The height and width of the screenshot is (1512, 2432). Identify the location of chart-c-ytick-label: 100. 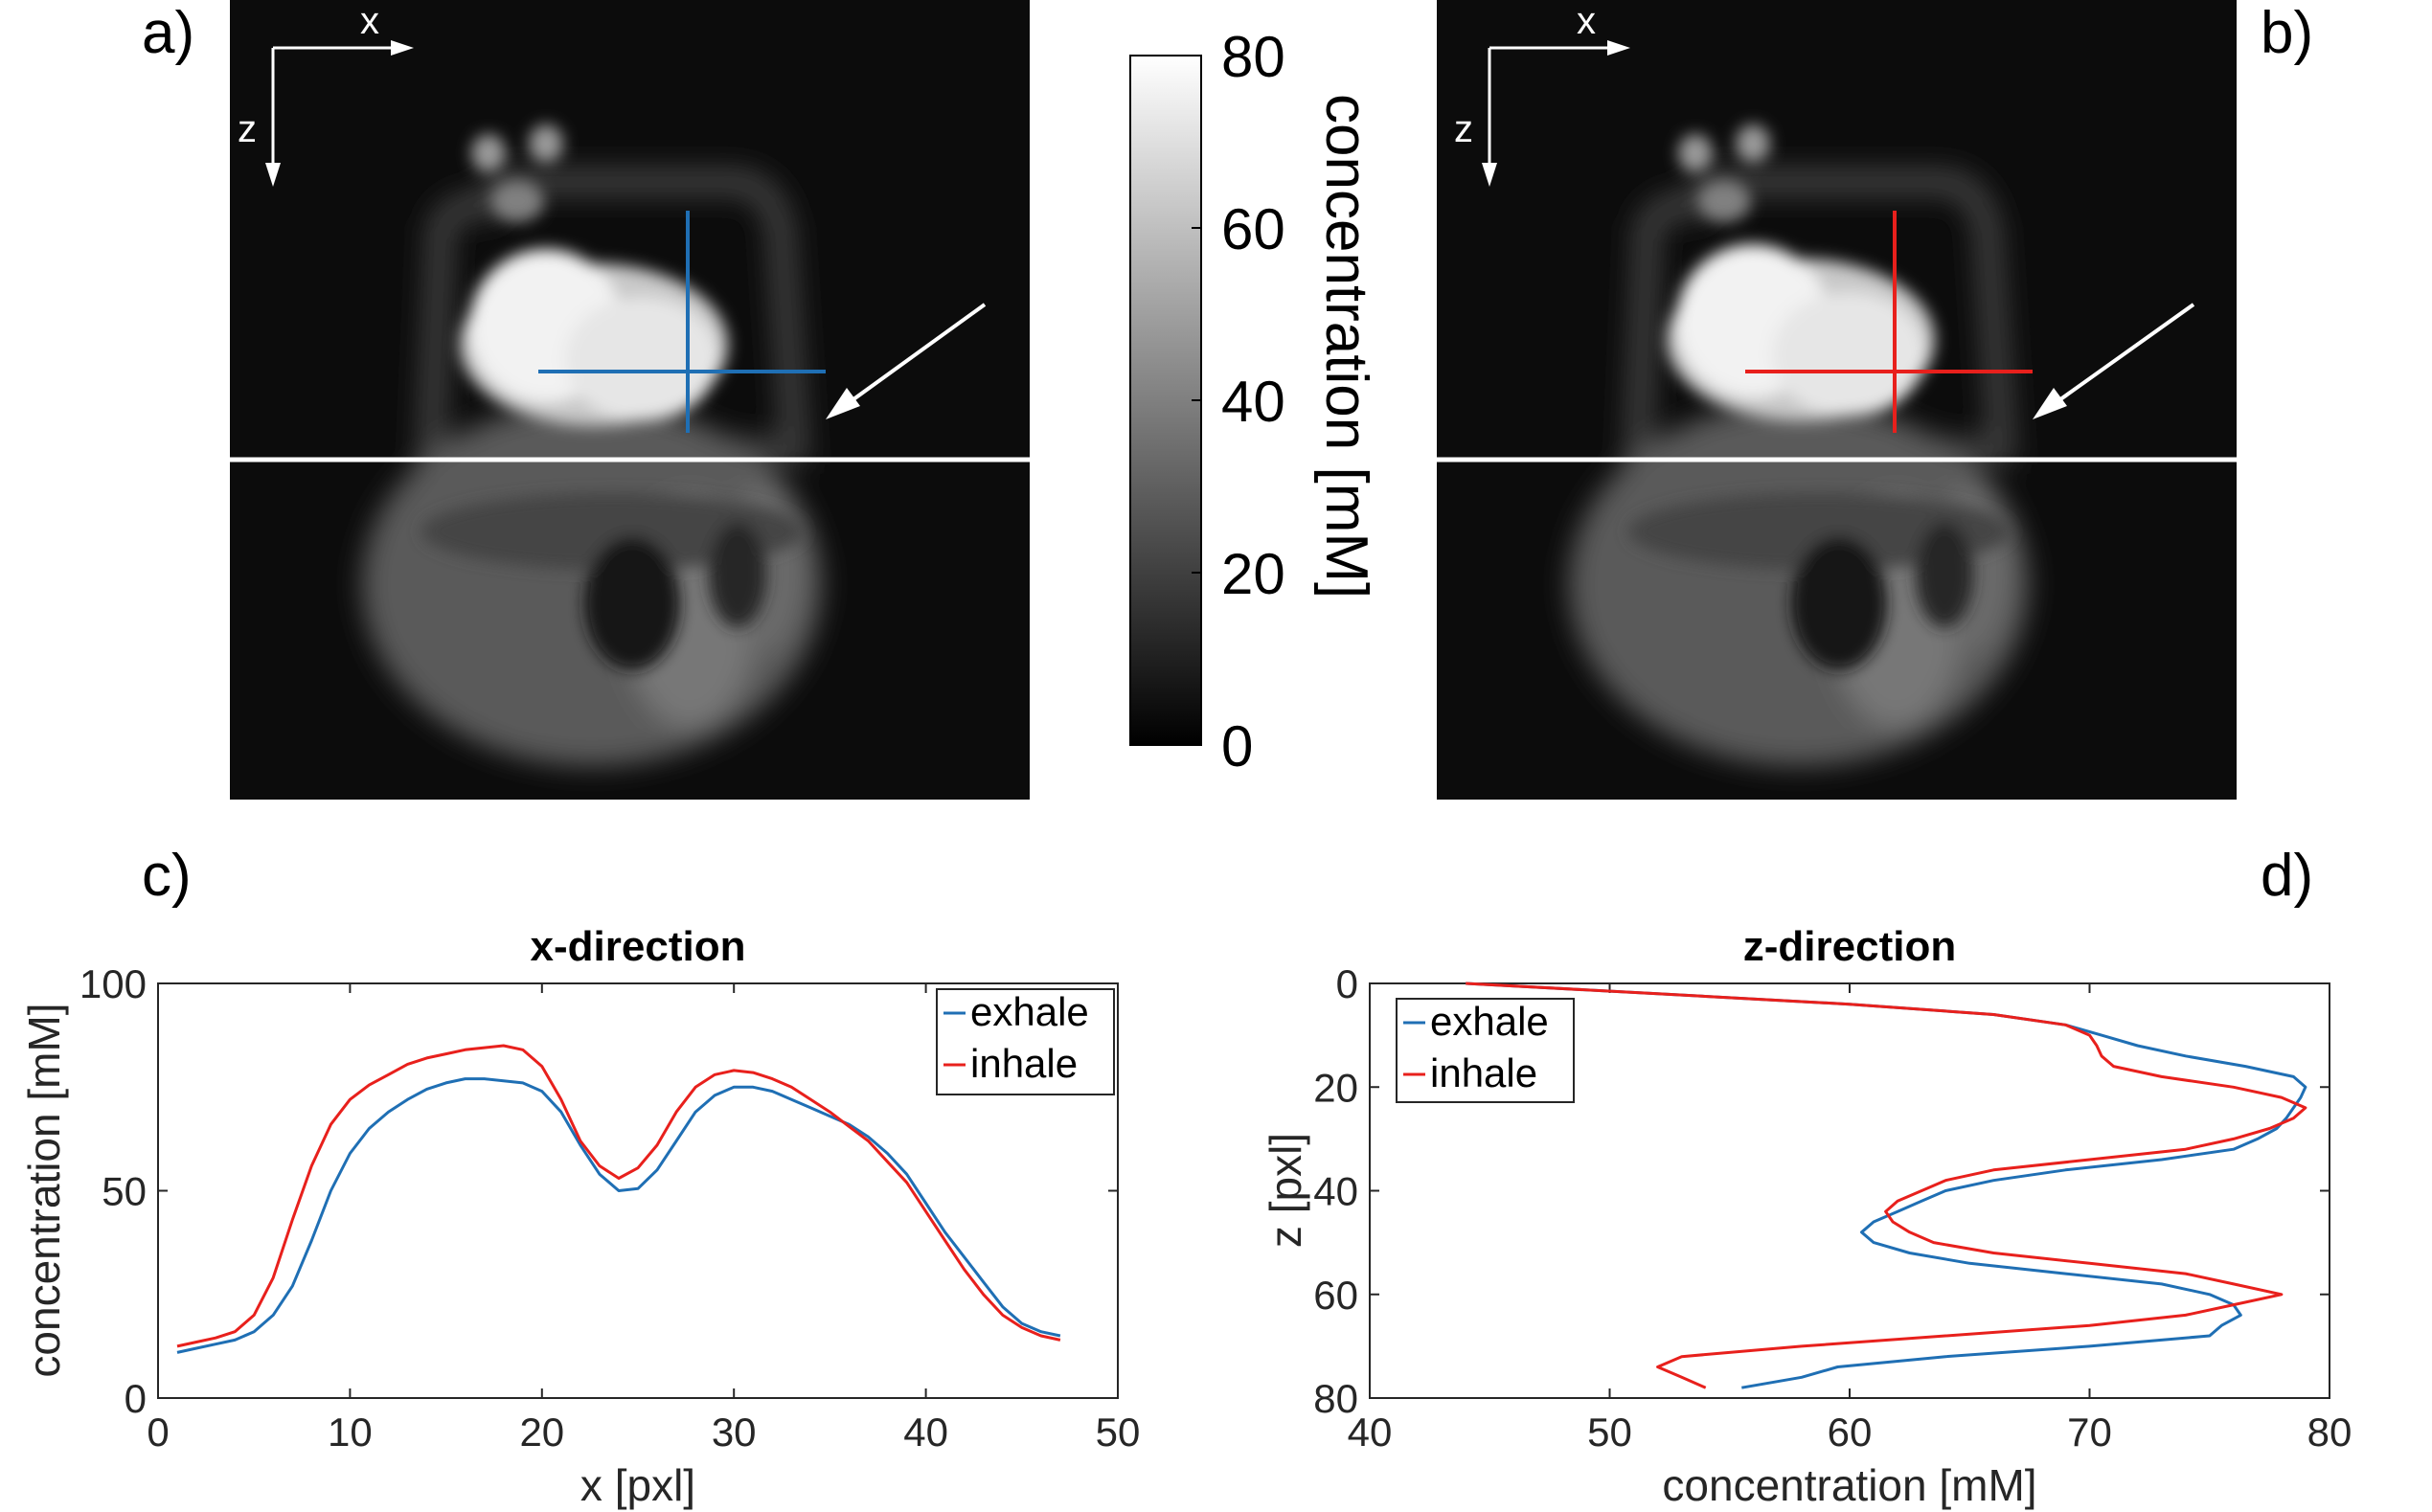
(113, 983).